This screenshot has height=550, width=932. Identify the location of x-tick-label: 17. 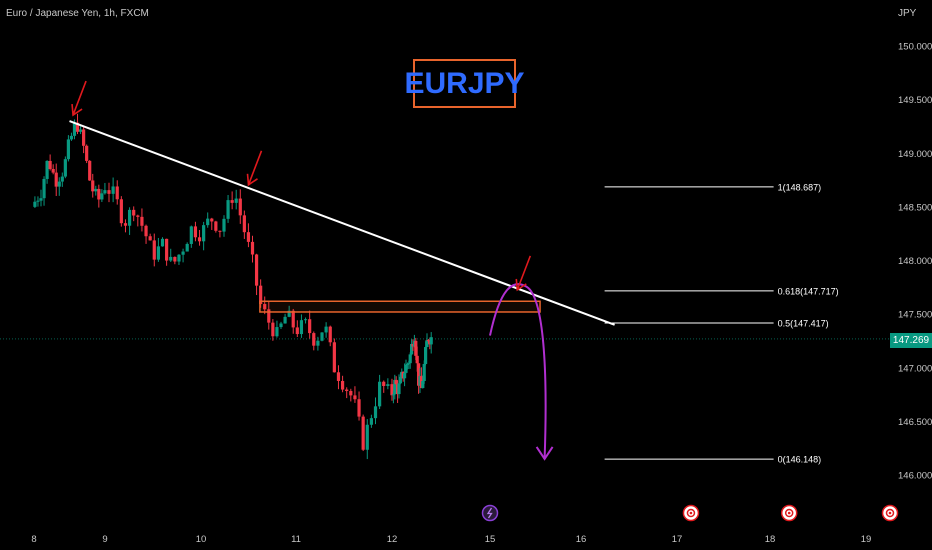
(677, 539).